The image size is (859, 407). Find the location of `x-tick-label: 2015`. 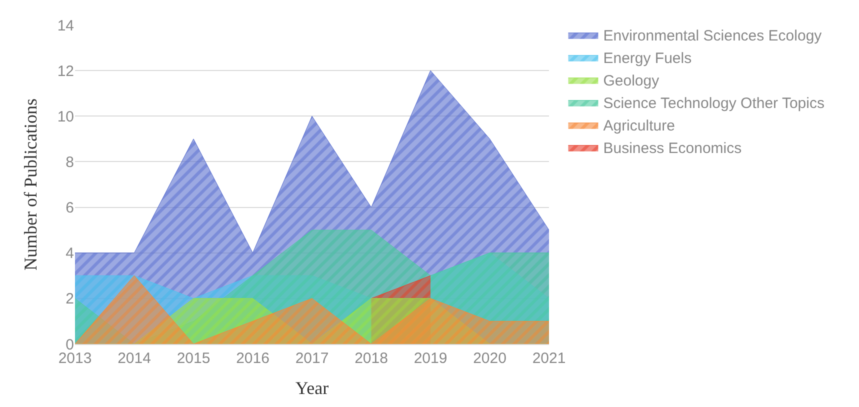

x-tick-label: 2015 is located at coordinates (193, 358).